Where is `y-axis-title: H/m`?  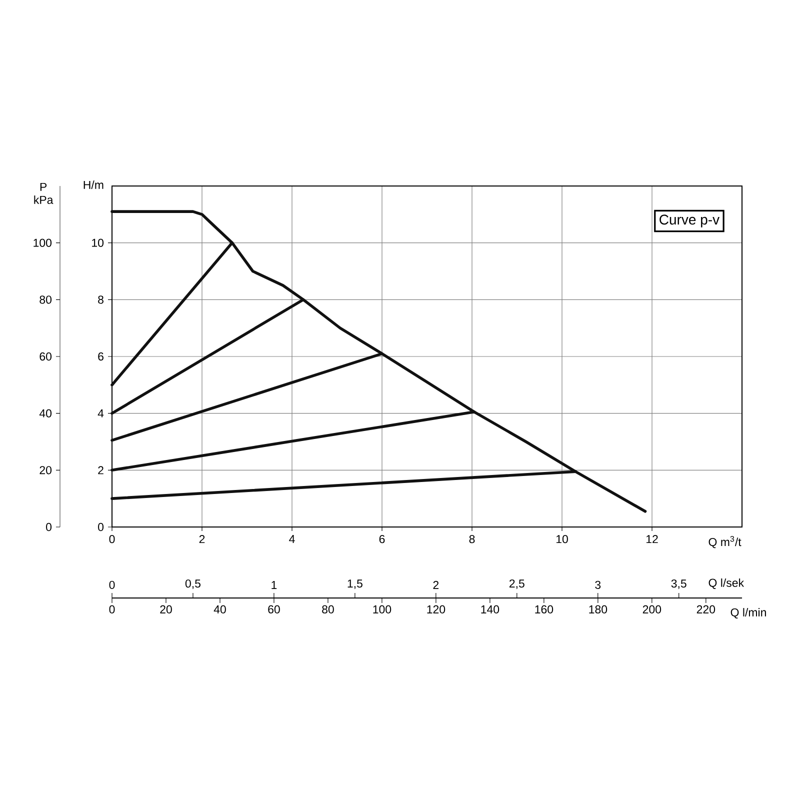 y-axis-title: H/m is located at coordinates (94, 184).